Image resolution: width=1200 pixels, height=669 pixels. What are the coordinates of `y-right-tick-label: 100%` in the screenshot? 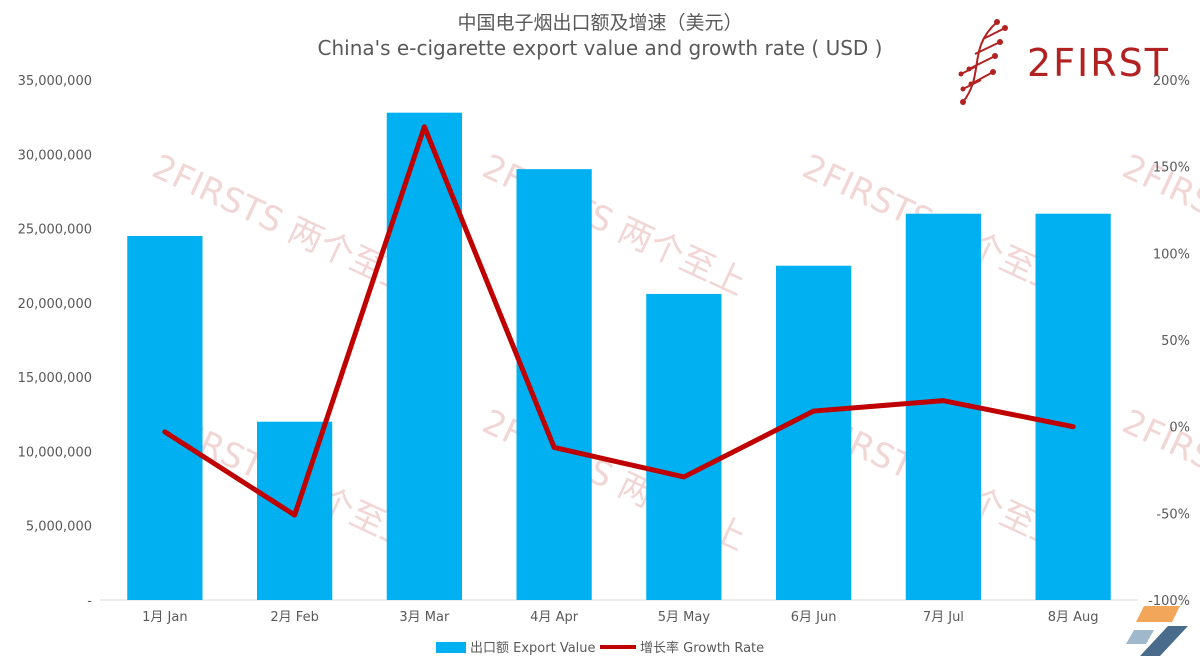 It's located at (1171, 254).